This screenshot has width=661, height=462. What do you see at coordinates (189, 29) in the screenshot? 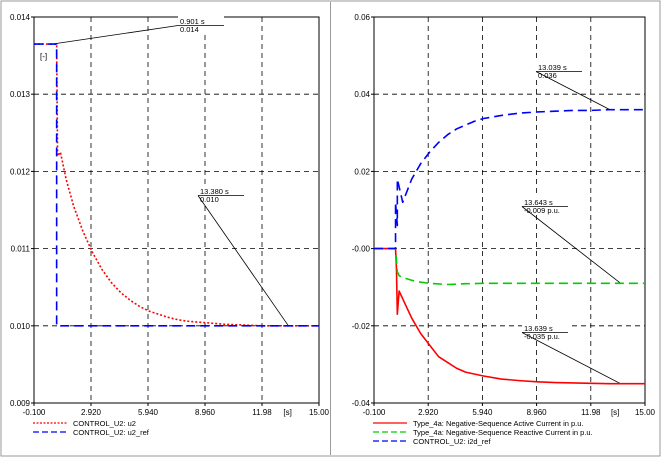
I see `annotation-value-label: 0.014` at bounding box center [189, 29].